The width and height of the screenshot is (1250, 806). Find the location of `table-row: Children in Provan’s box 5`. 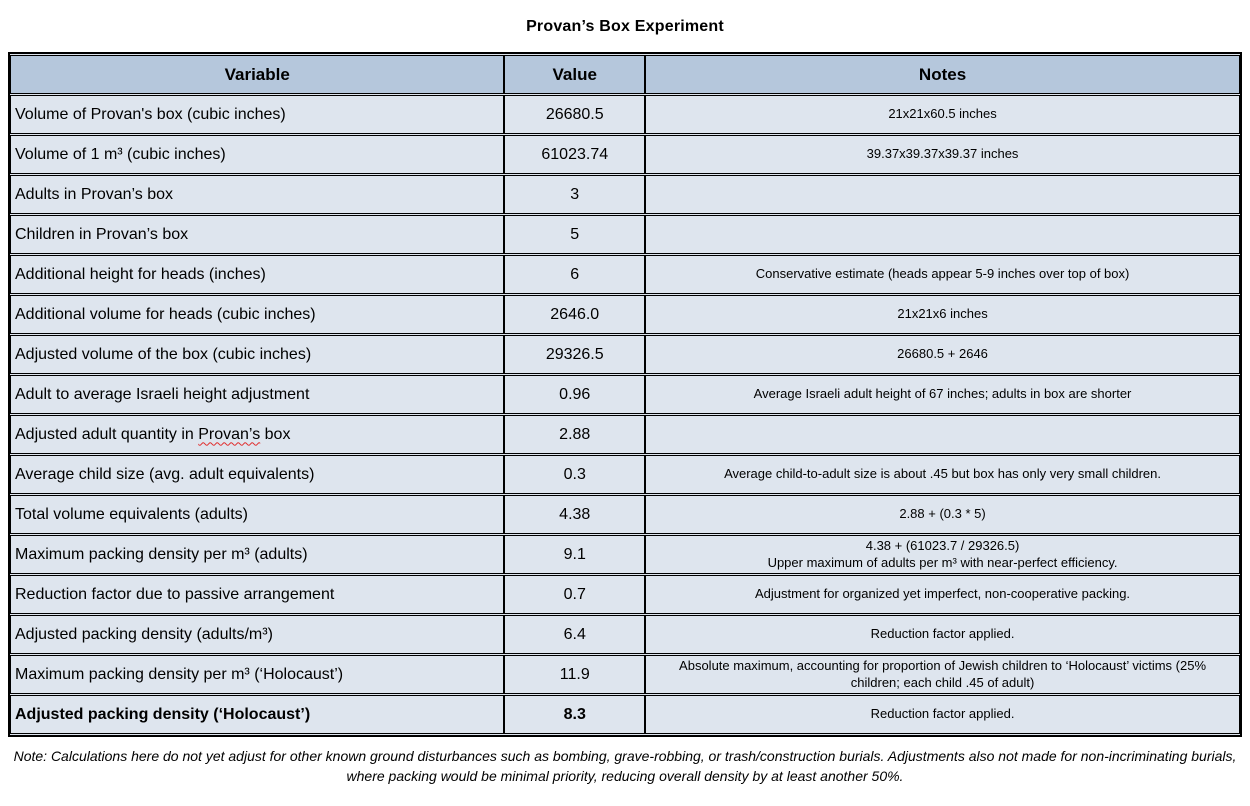

table-row: Children in Provan’s box 5 is located at coordinates (625, 234).